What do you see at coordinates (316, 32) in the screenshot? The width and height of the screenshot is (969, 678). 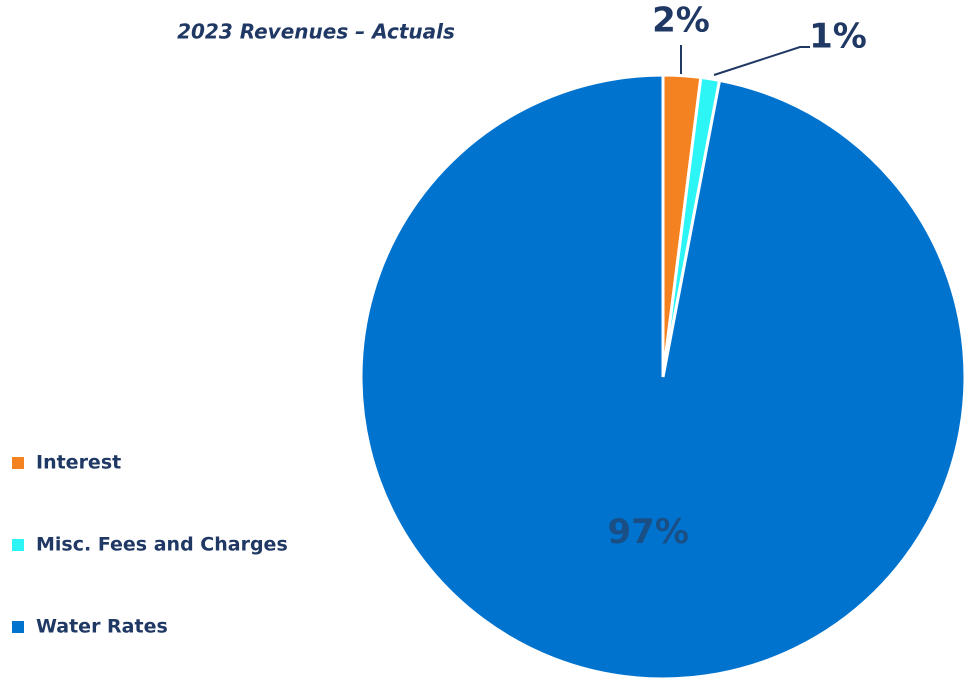 I see `chart-title: 2023 Revenues – Actuals` at bounding box center [316, 32].